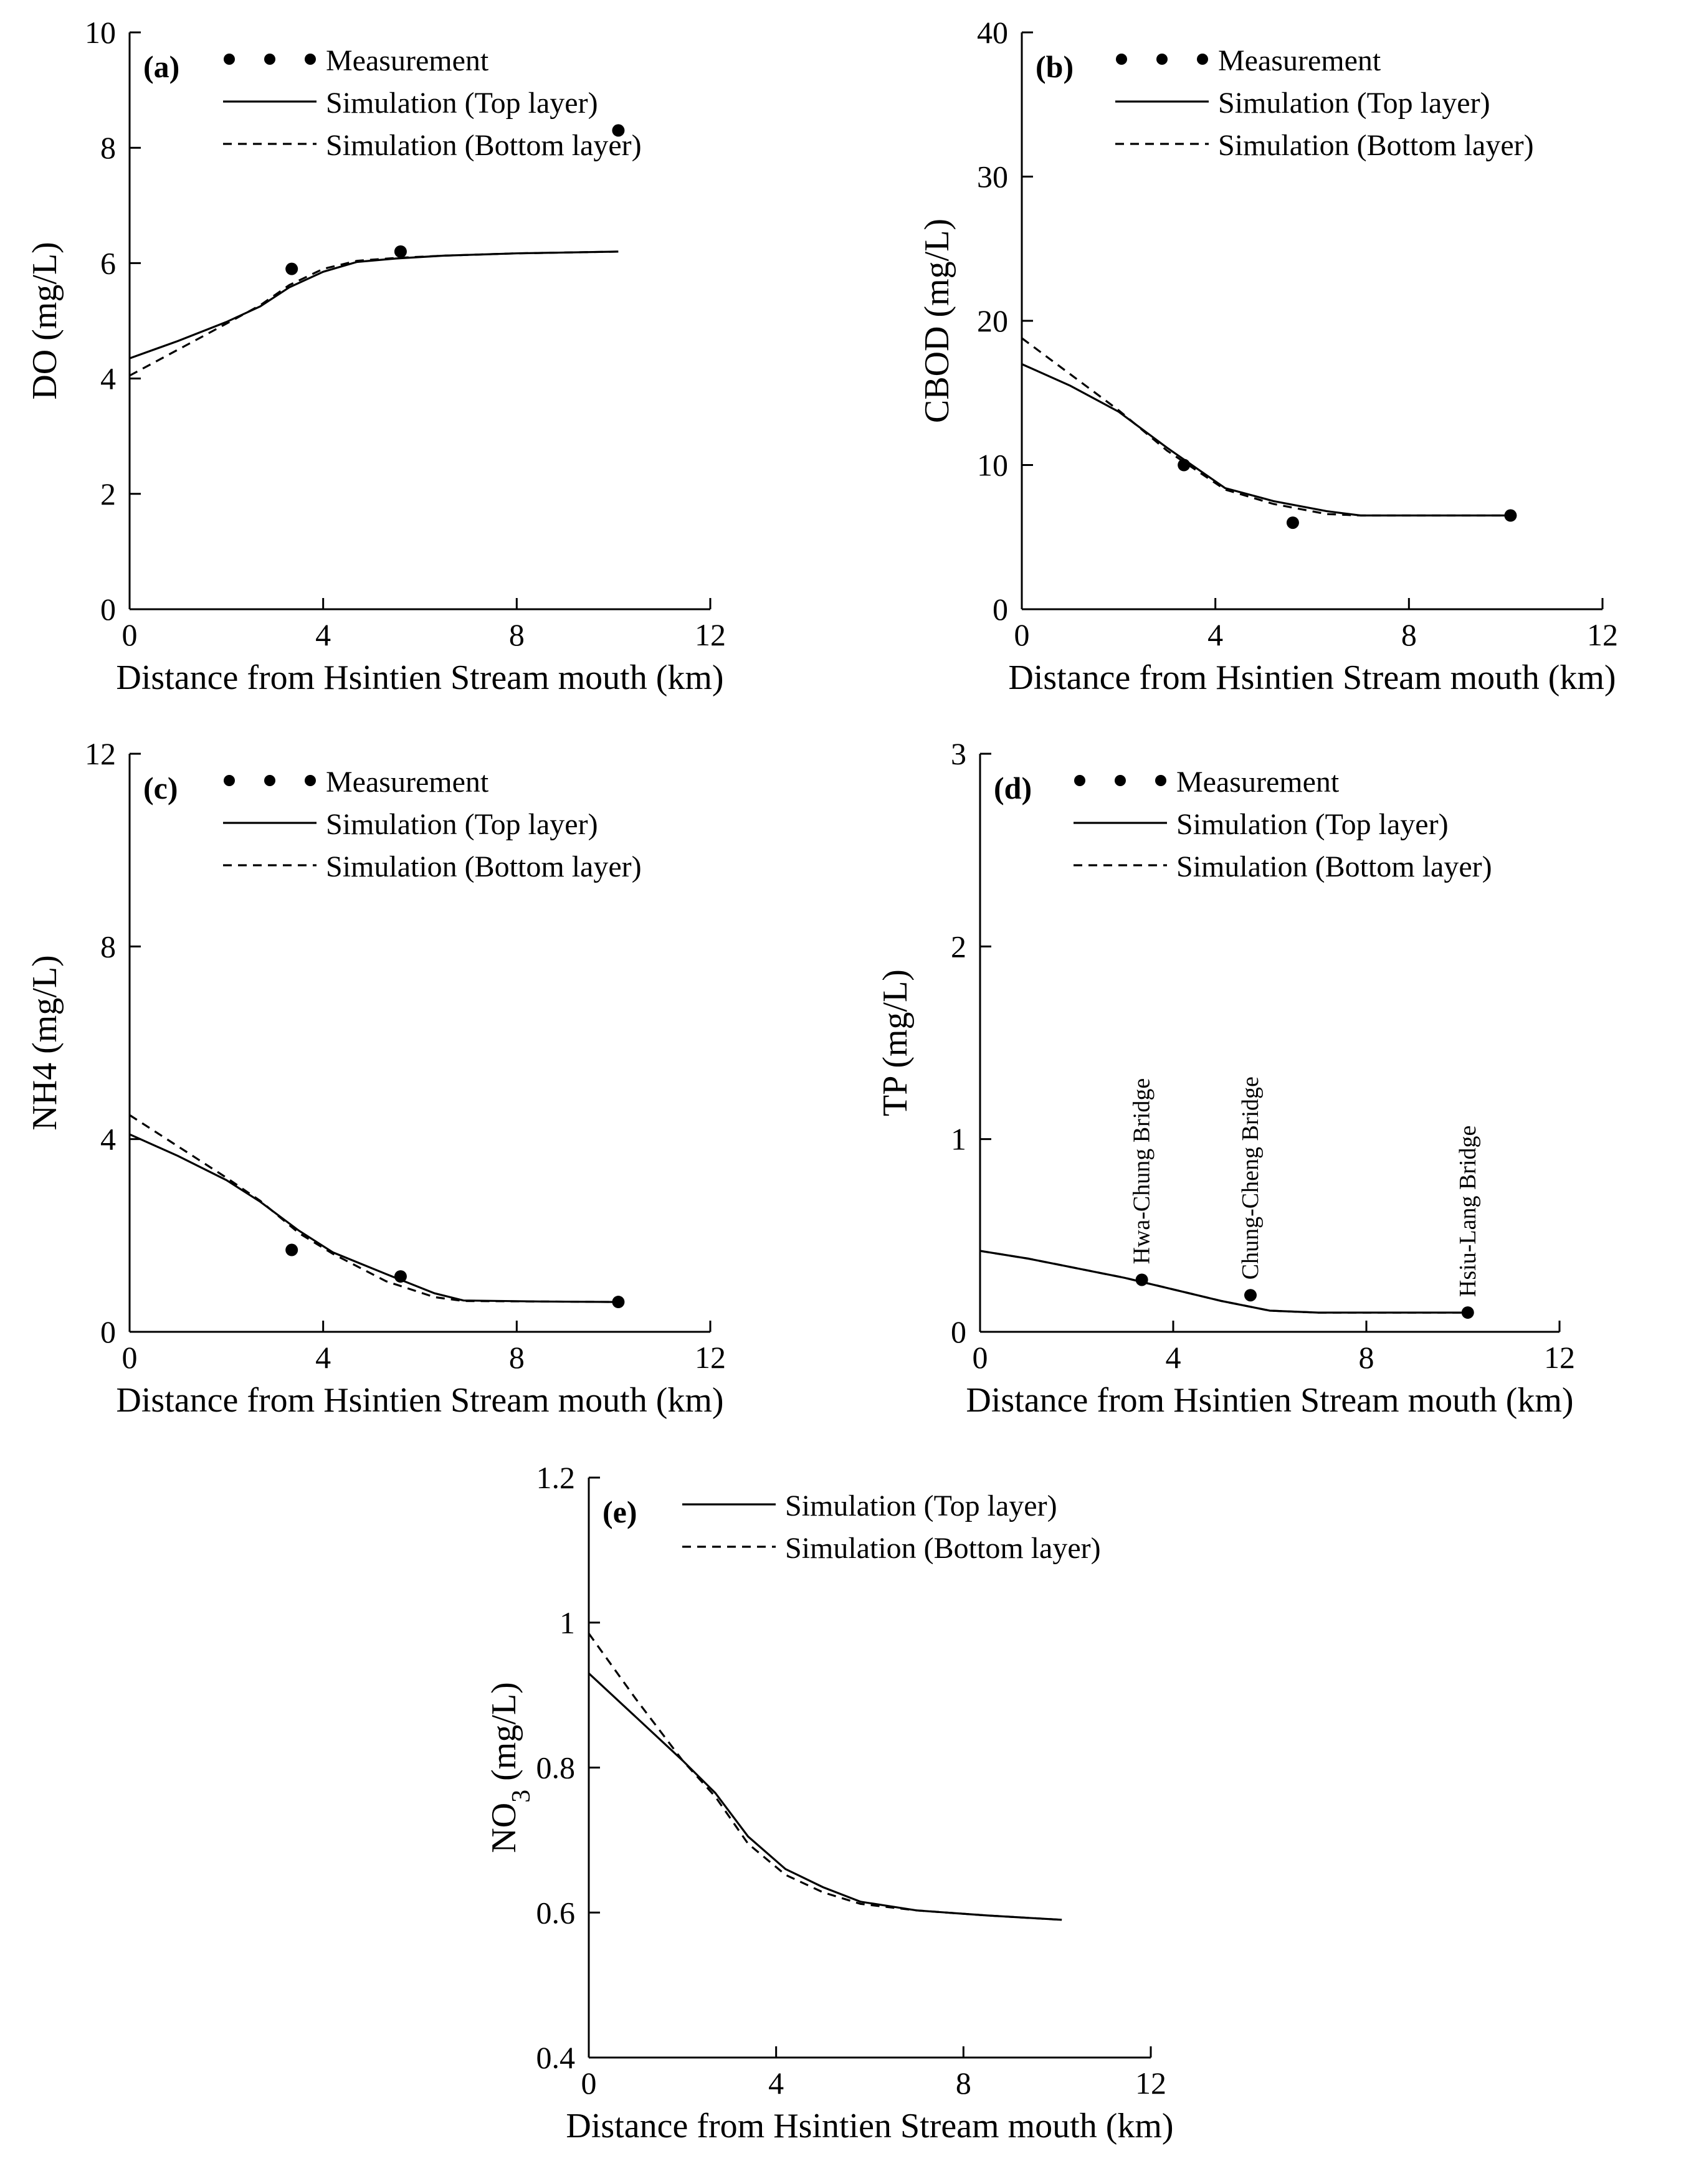  Describe the element at coordinates (556, 2057) in the screenshot. I see `y-tick-label: 0.4` at that location.